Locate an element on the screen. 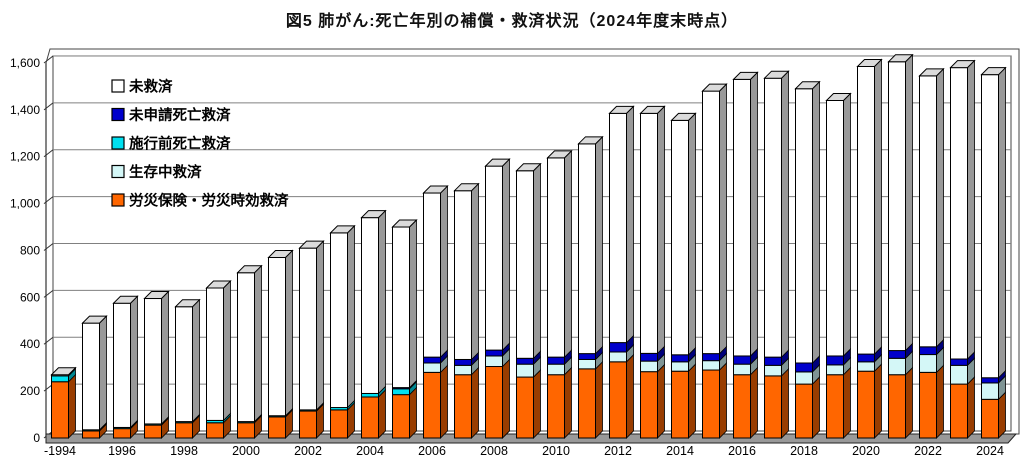  x-tick-label: 2000 is located at coordinates (246, 451).